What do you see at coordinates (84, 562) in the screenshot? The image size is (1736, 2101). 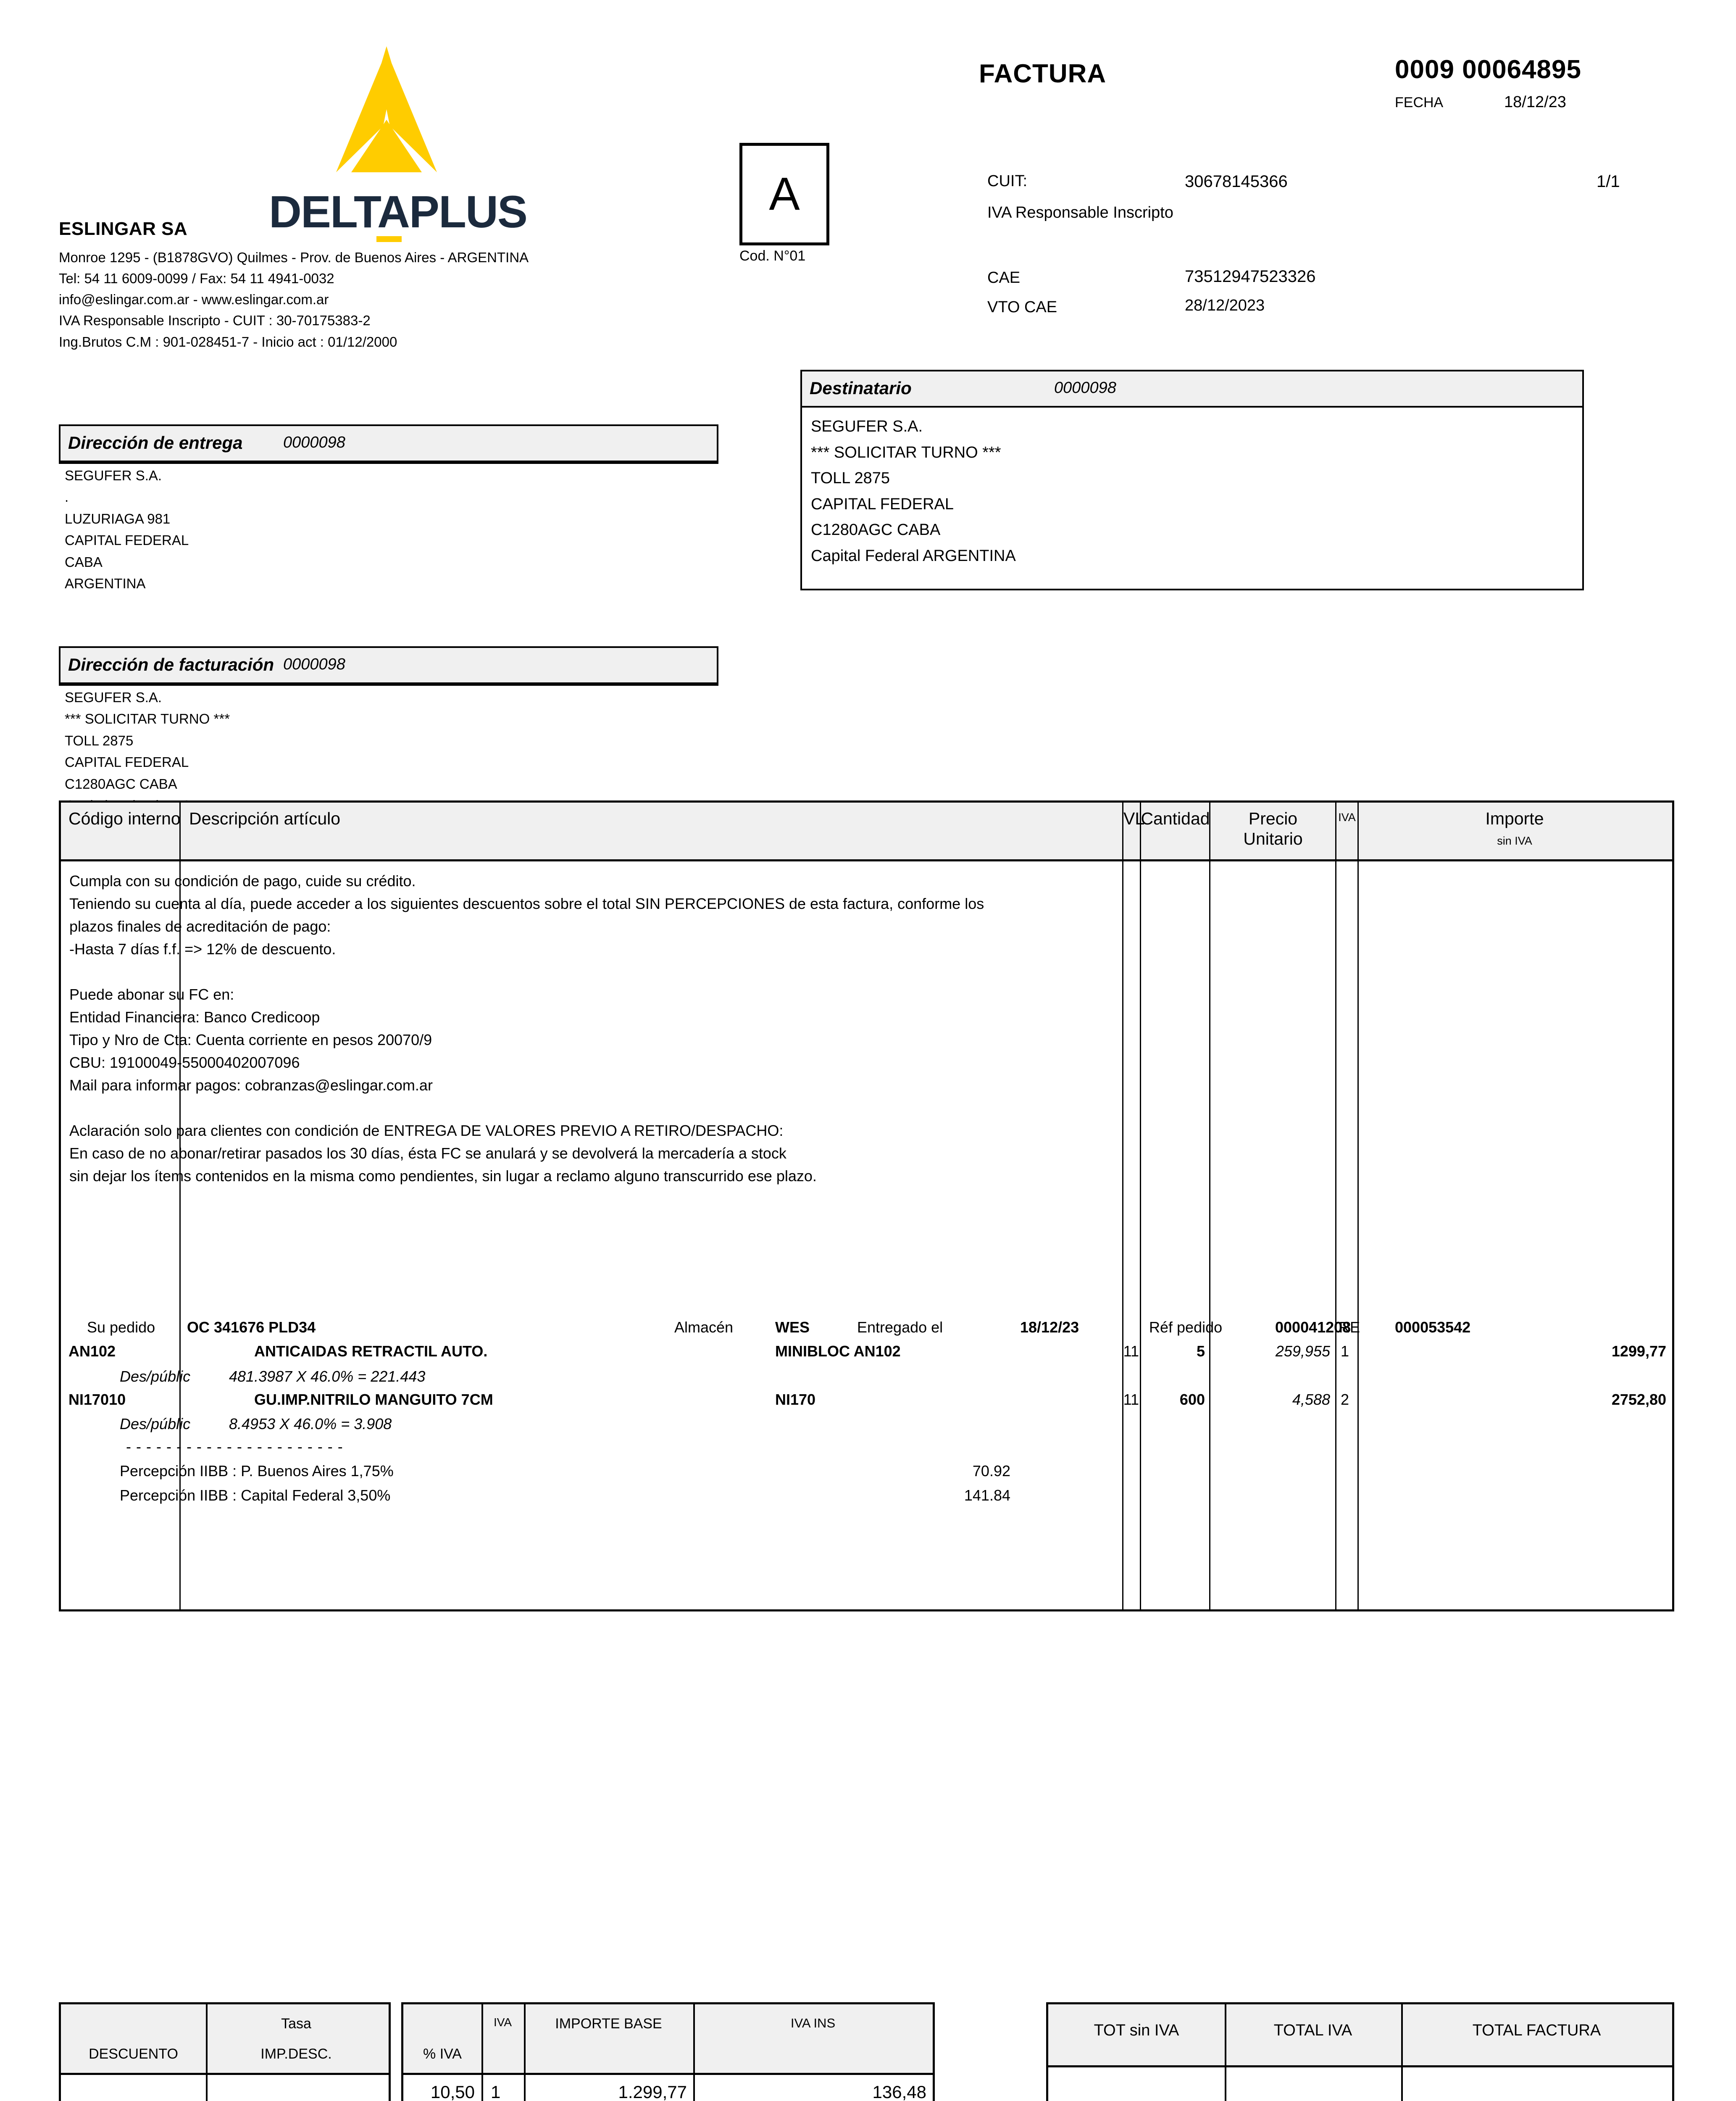 I see `address-line: CABA` at bounding box center [84, 562].